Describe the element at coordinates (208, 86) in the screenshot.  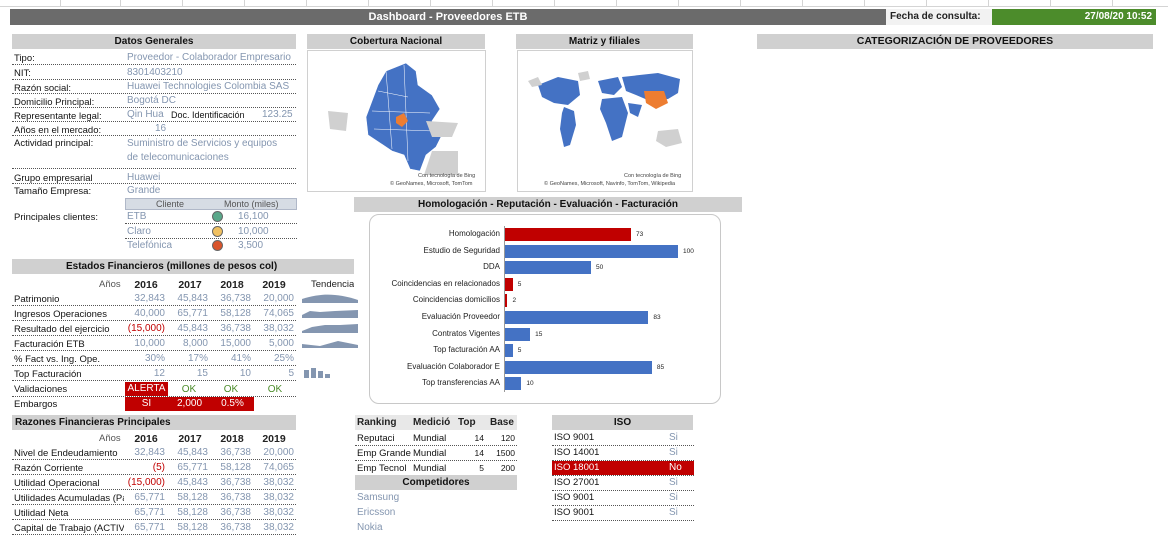
I see `razon-value: Huawei Technologies Colombia SAS` at that location.